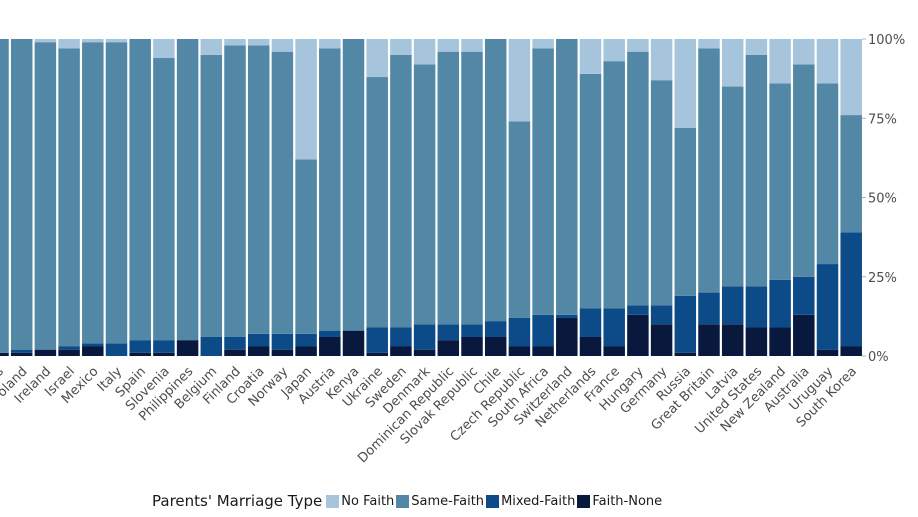 Image resolution: width=918 pixels, height=517 pixels. Describe the element at coordinates (538, 501) in the screenshot. I see `legend-label: Mixed-Faith` at that location.